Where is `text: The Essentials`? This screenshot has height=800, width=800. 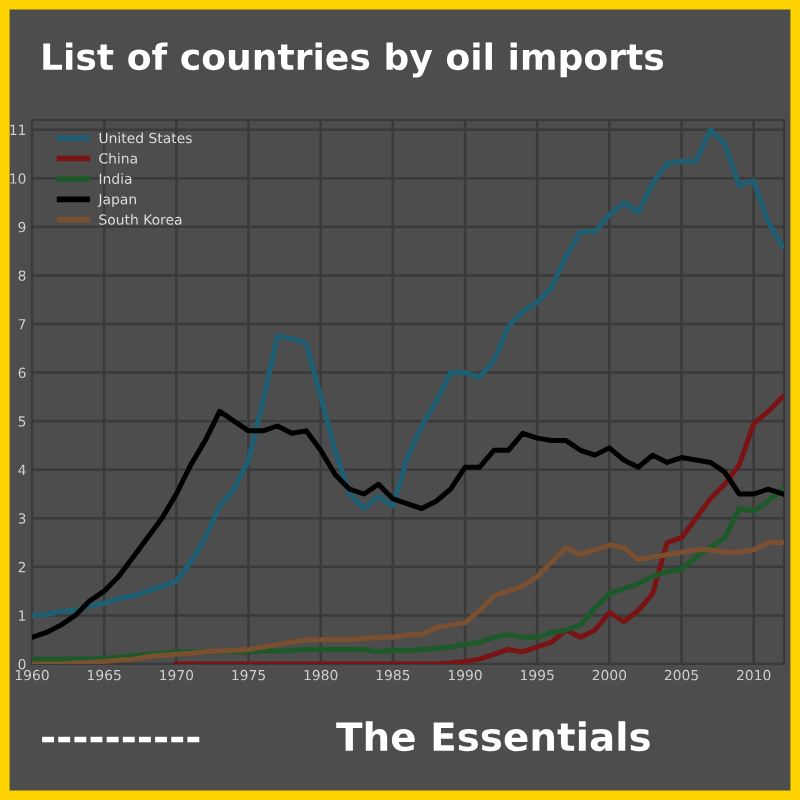
text: The Essentials is located at coordinates (493, 736).